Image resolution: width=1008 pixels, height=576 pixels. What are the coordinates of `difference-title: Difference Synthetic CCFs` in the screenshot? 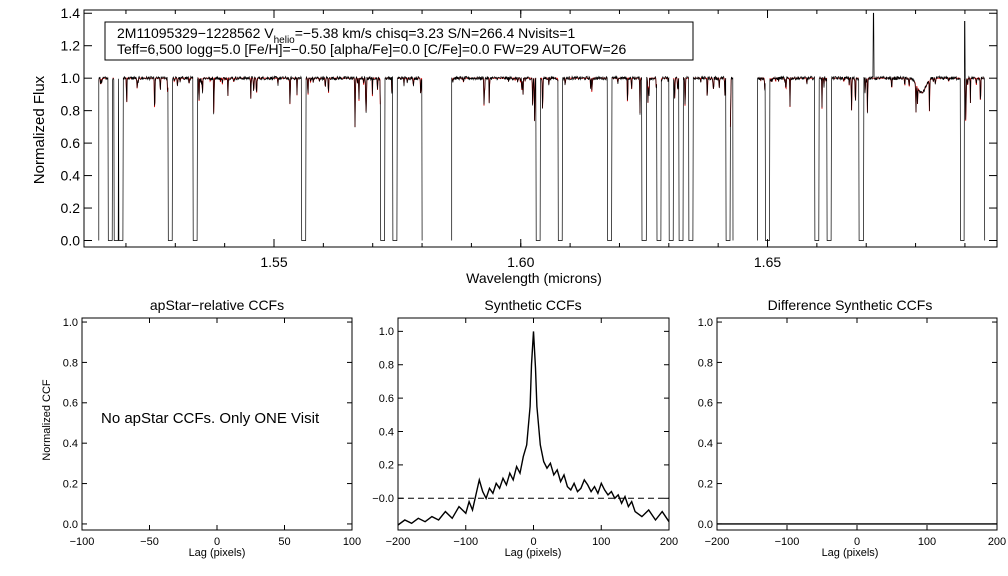 It's located at (850, 305).